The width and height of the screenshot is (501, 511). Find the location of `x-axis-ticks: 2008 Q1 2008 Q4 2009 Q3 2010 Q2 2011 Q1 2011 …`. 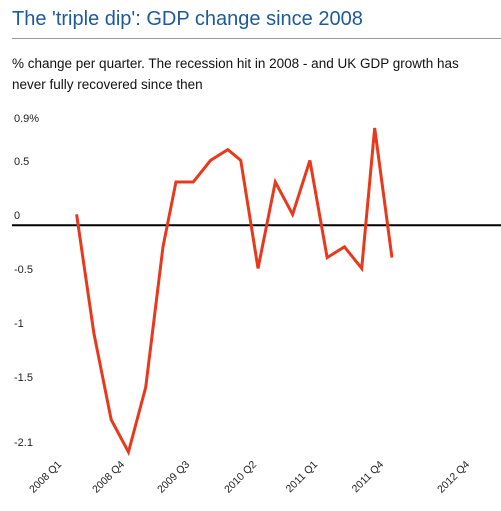

x-axis-ticks: 2008 Q1 2008 Q4 2009 Q3 2010 Q2 2011 Q1 2011 … is located at coordinates (249, 477).